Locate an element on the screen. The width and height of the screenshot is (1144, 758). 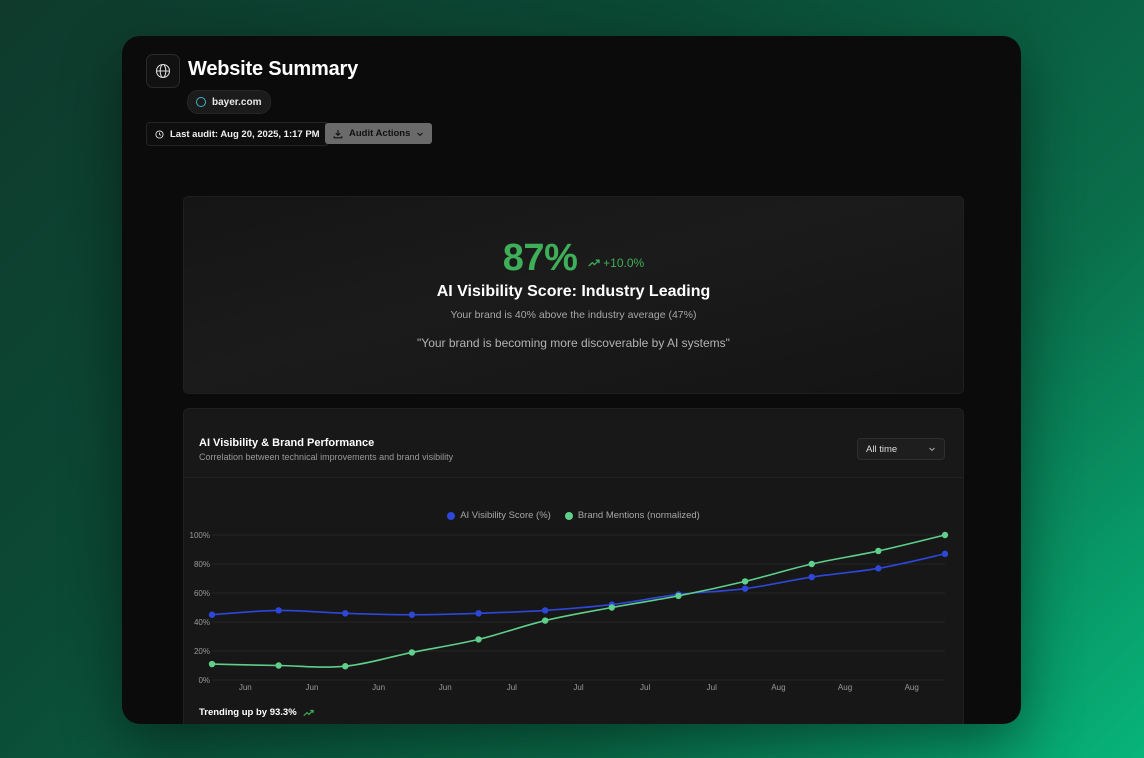
audit-actions-label: Audit Actions is located at coordinates (380, 133).